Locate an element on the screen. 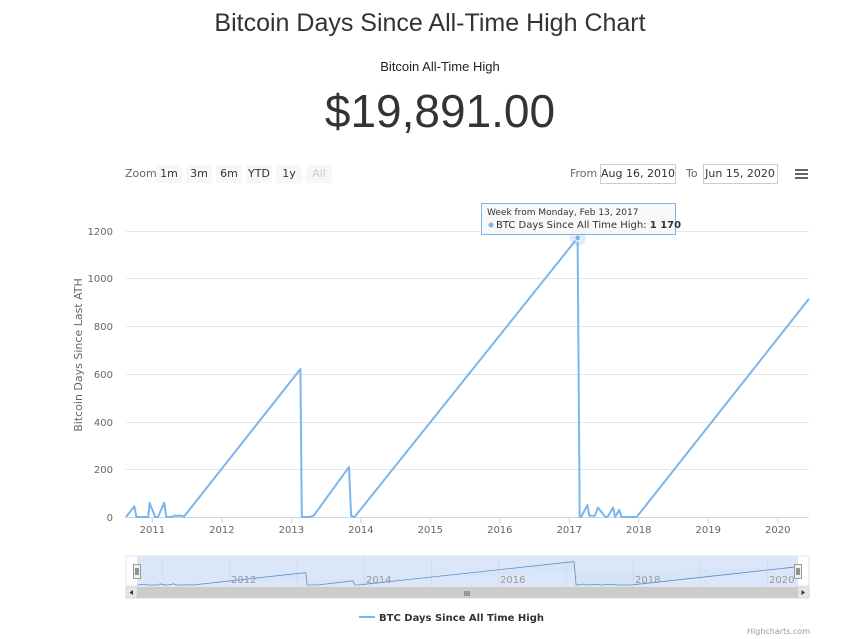  tooltip-series: BTC Days Since All Time High: 1 170 is located at coordinates (588, 225).